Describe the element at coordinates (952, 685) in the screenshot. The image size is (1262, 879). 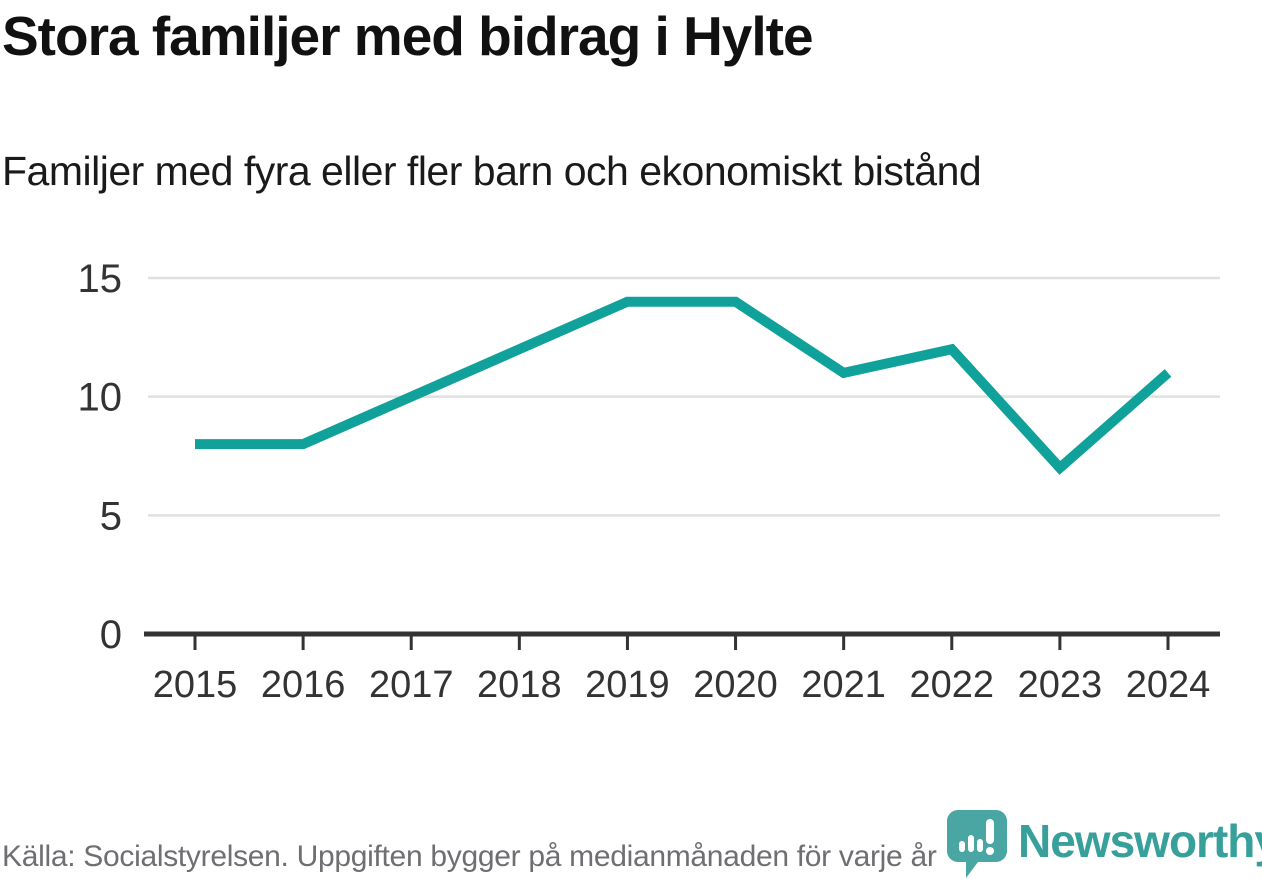
I see `x-axis-tick-label: 2022` at that location.